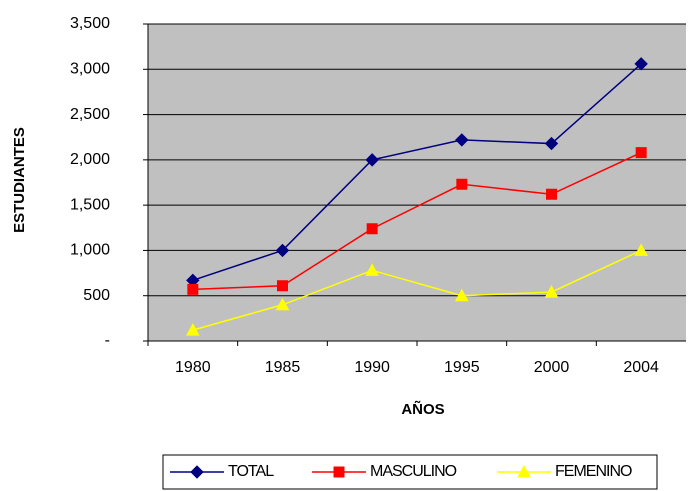  Describe the element at coordinates (372, 367) in the screenshot. I see `x-tick-label: 1990` at that location.